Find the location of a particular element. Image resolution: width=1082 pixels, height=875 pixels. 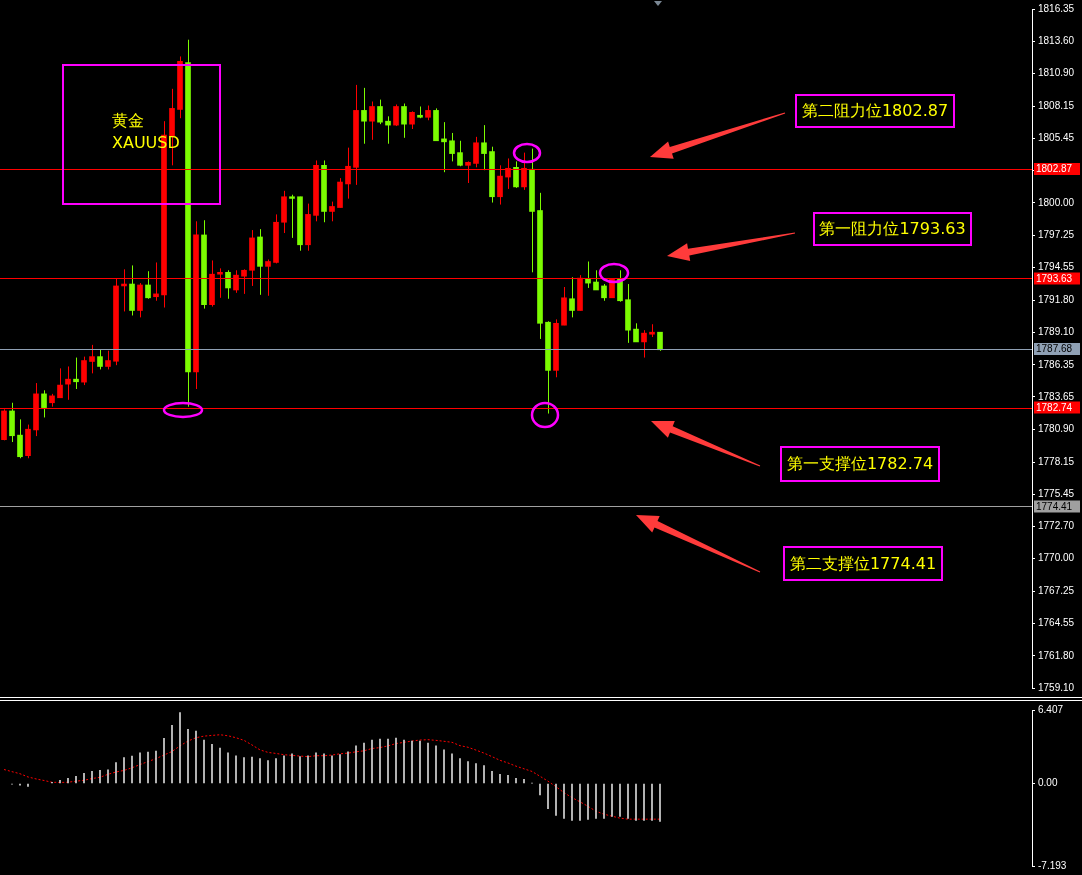

y-tick-label: 1808.15 is located at coordinates (1056, 105).